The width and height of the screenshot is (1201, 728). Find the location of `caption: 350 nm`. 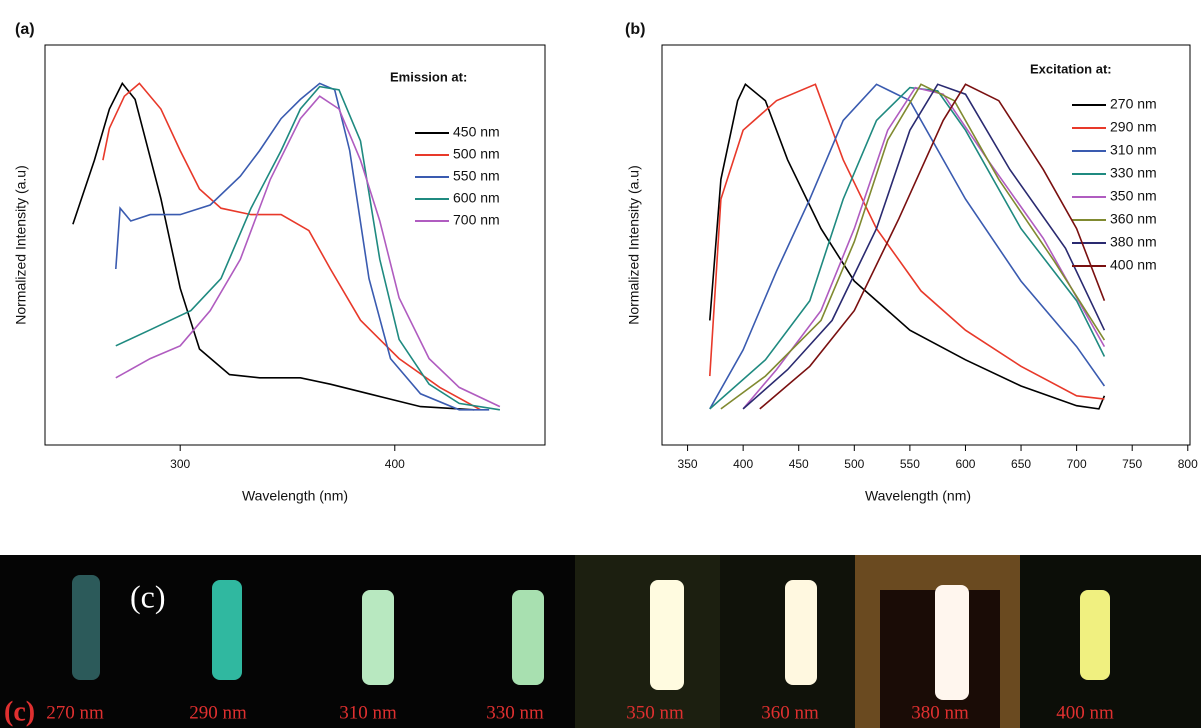

caption: 350 nm is located at coordinates (655, 712).